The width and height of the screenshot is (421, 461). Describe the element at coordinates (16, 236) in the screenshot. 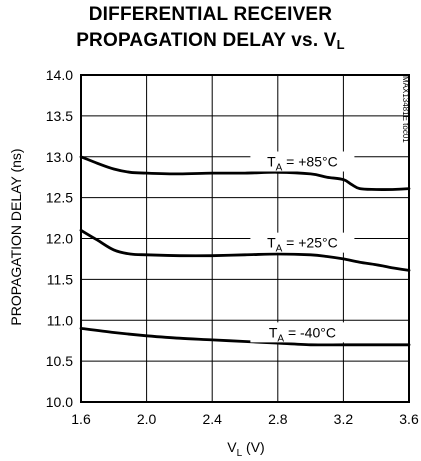

I see `y-axis-label: PROPAGATION DELAY (ns)` at that location.